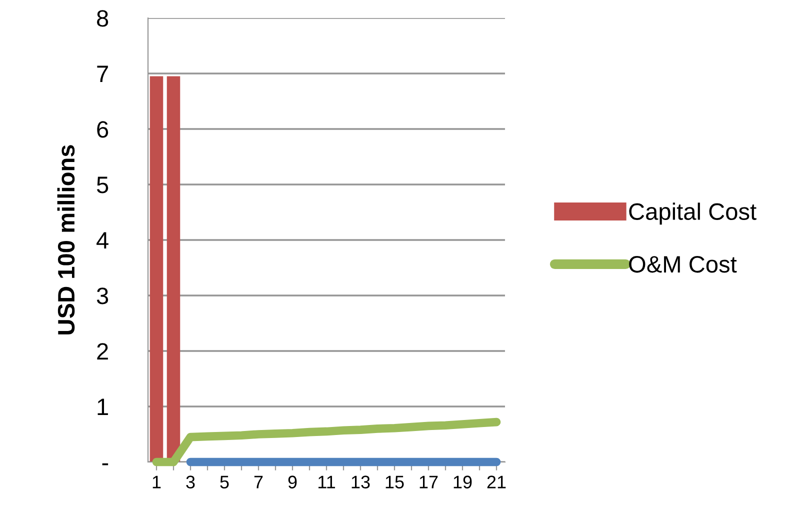 The image size is (795, 509). Describe the element at coordinates (395, 482) in the screenshot. I see `x-tick-label: 15` at that location.